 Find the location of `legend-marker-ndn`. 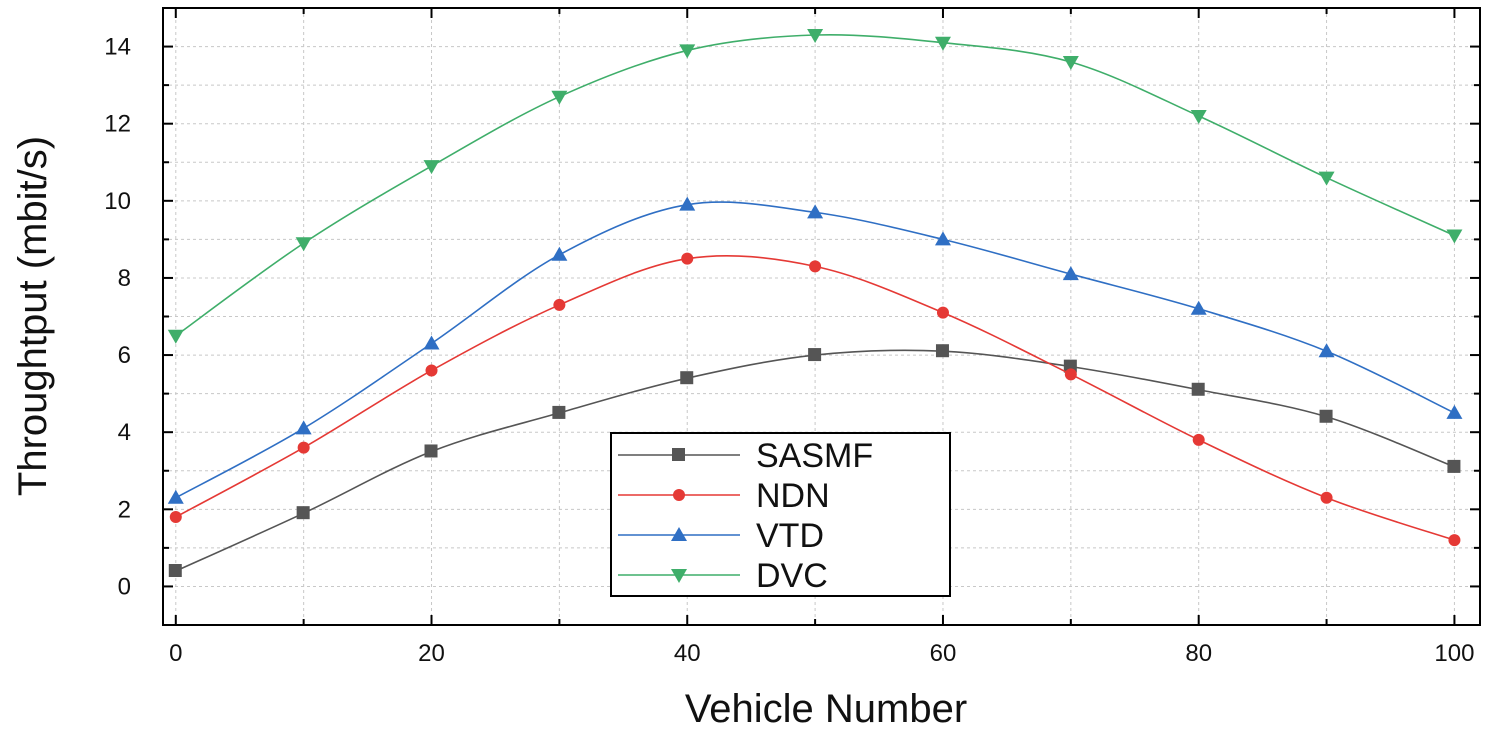

legend-marker-ndn is located at coordinates (679, 495).